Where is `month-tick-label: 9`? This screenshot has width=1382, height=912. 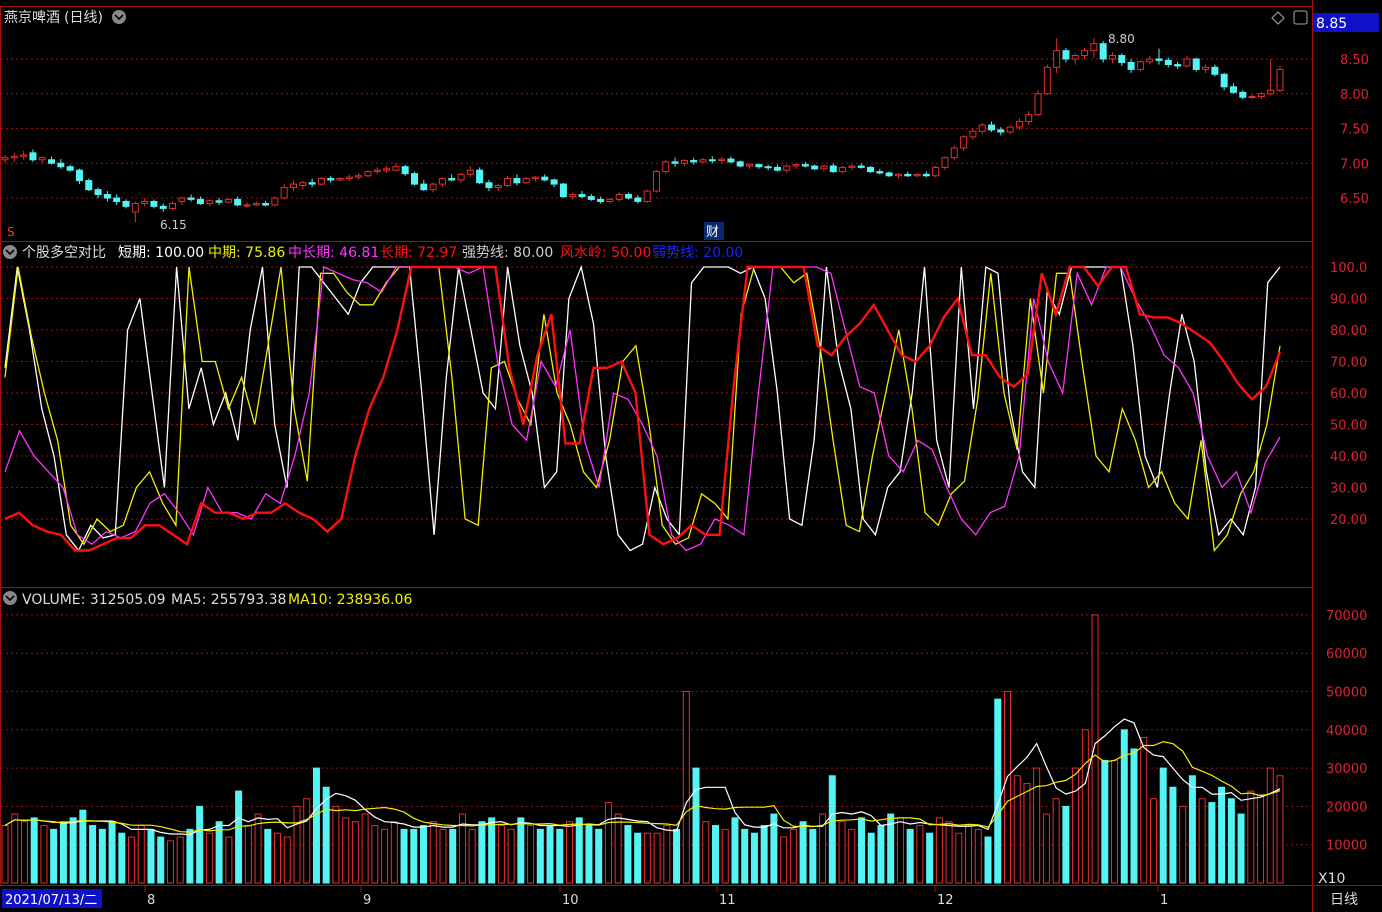 month-tick-label: 9 is located at coordinates (367, 900).